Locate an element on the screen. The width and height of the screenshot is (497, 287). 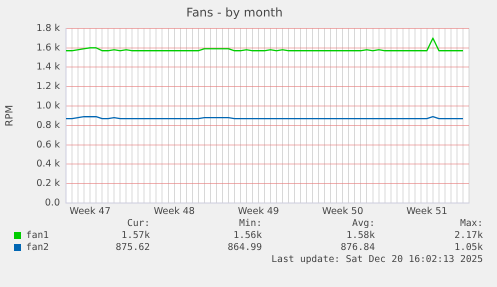
text: Avg: is located at coordinates (363, 223).